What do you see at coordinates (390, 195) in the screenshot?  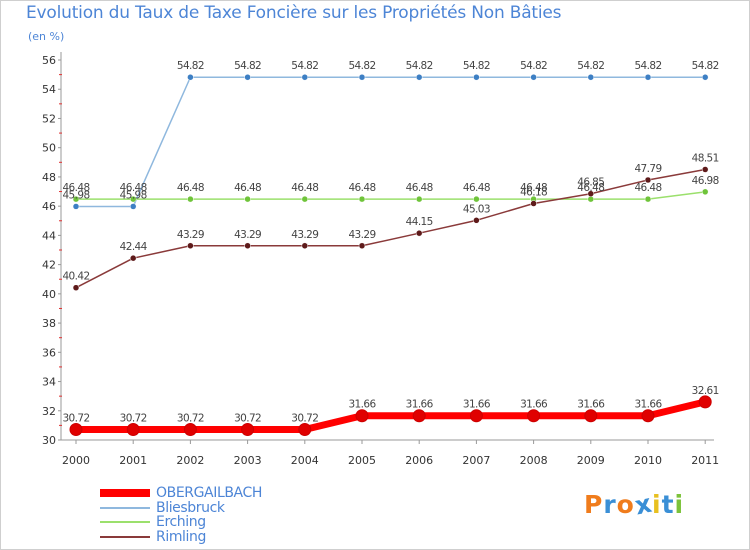 I see `series-line-erching` at bounding box center [390, 195].